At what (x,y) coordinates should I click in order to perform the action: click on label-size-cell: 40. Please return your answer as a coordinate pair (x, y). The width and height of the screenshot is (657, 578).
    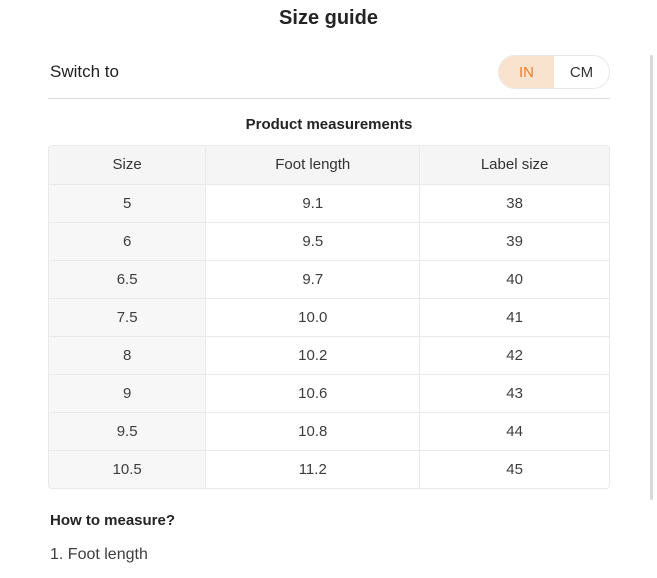
    Looking at the image, I should click on (514, 279).